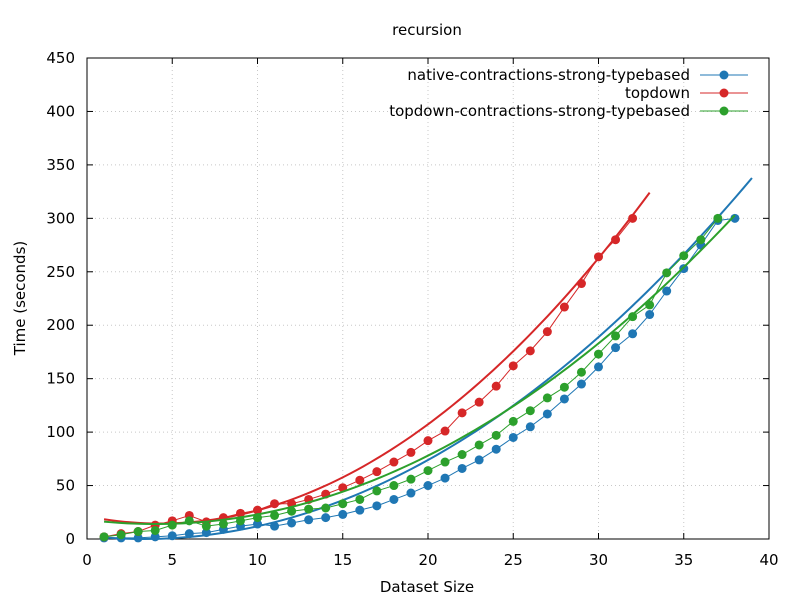 The image size is (800, 600). Describe the element at coordinates (60, 432) in the screenshot. I see `y-tick-label: 100` at that location.